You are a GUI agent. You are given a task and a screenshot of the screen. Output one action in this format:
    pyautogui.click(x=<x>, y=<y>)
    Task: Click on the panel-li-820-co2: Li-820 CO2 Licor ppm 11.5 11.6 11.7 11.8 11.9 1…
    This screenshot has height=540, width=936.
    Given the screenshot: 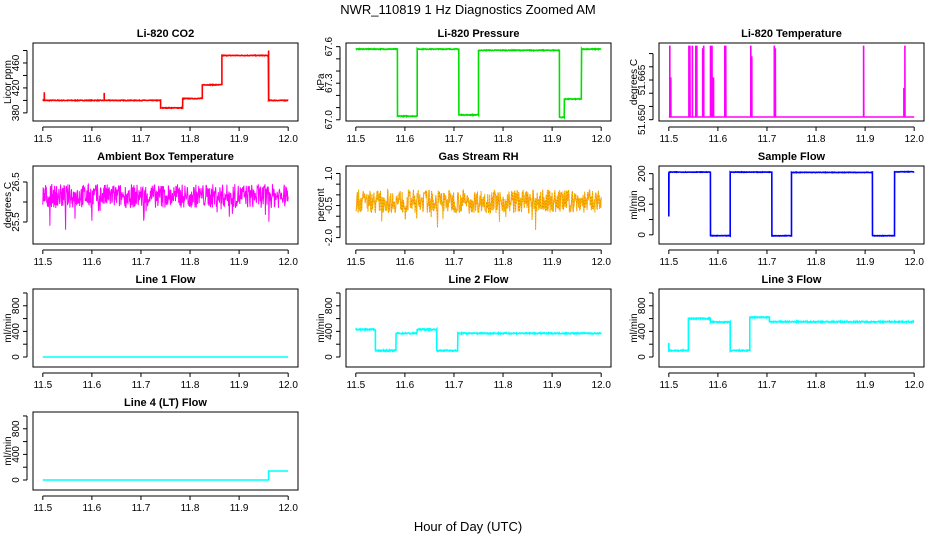 What is the action you would take?
    pyautogui.click(x=151, y=86)
    